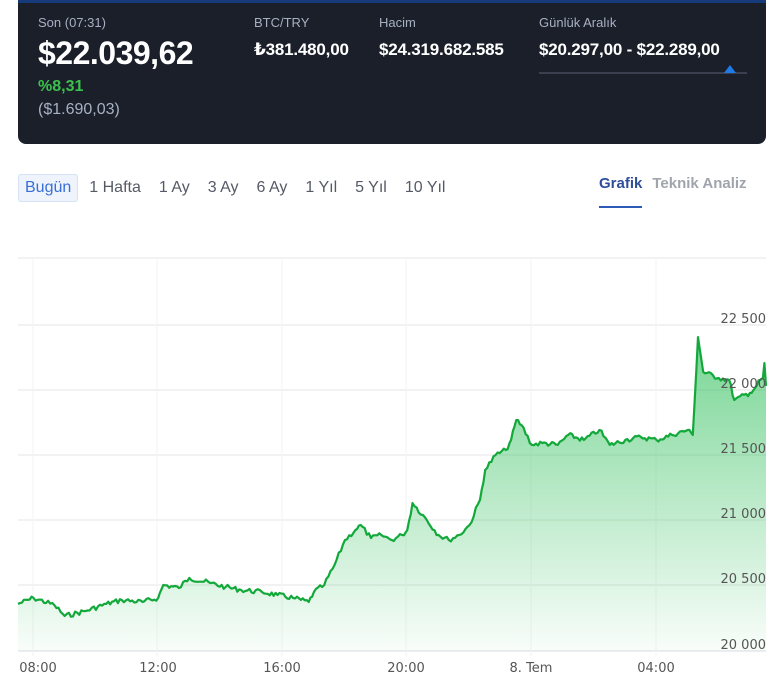  What do you see at coordinates (116, 53) in the screenshot?
I see `last-price-value: $22.039,62` at bounding box center [116, 53].